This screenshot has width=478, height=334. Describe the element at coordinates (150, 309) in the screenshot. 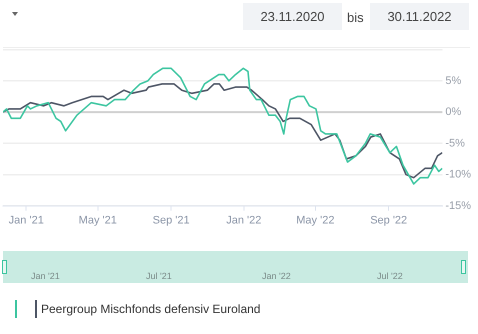

I see `legend-label: Peergroup Mischfonds defensiv Euroland` at that location.